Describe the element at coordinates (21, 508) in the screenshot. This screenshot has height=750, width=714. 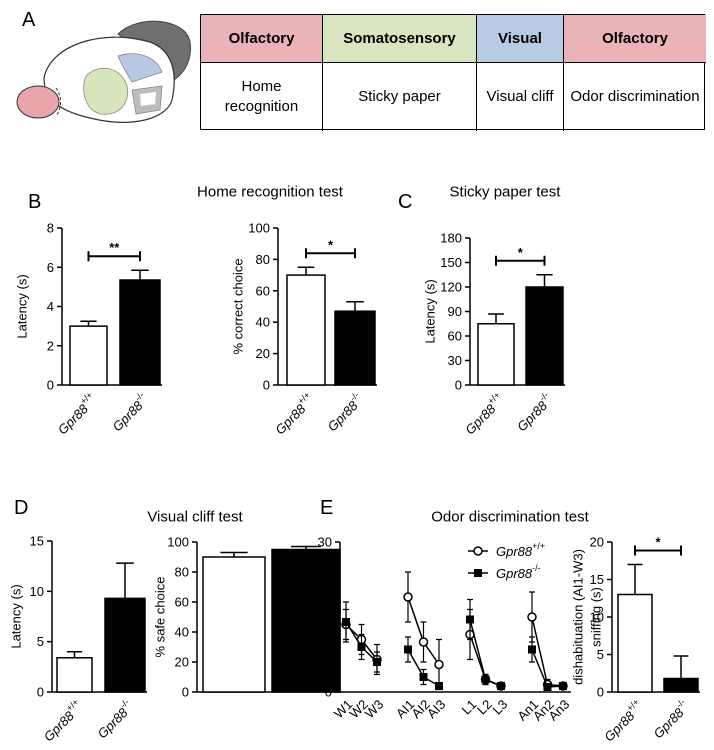
I see `panel-label: D` at that location.